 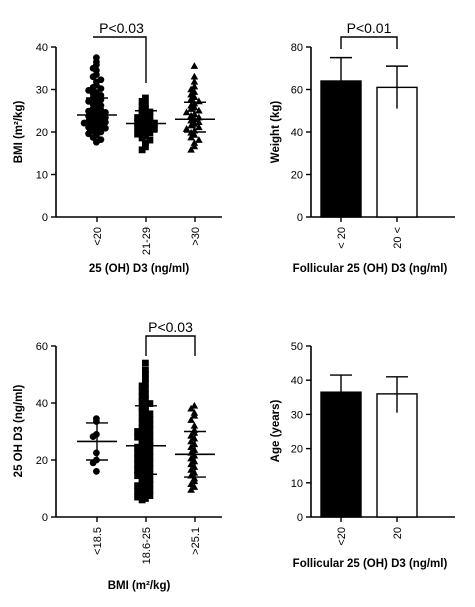 I want to click on x-tick-label: 20, so click(x=398, y=533).